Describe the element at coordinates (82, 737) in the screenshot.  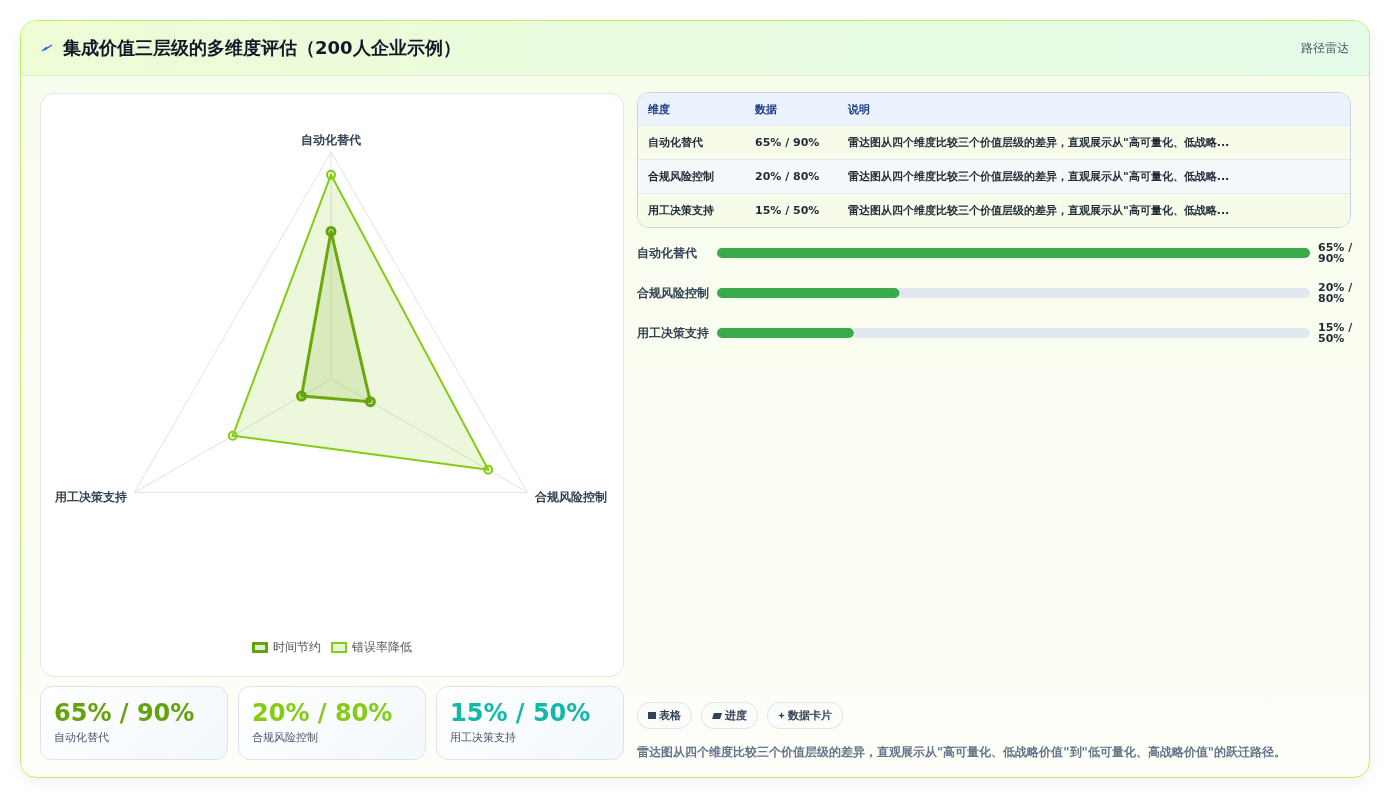
I see `text: 自动化替代` at that location.